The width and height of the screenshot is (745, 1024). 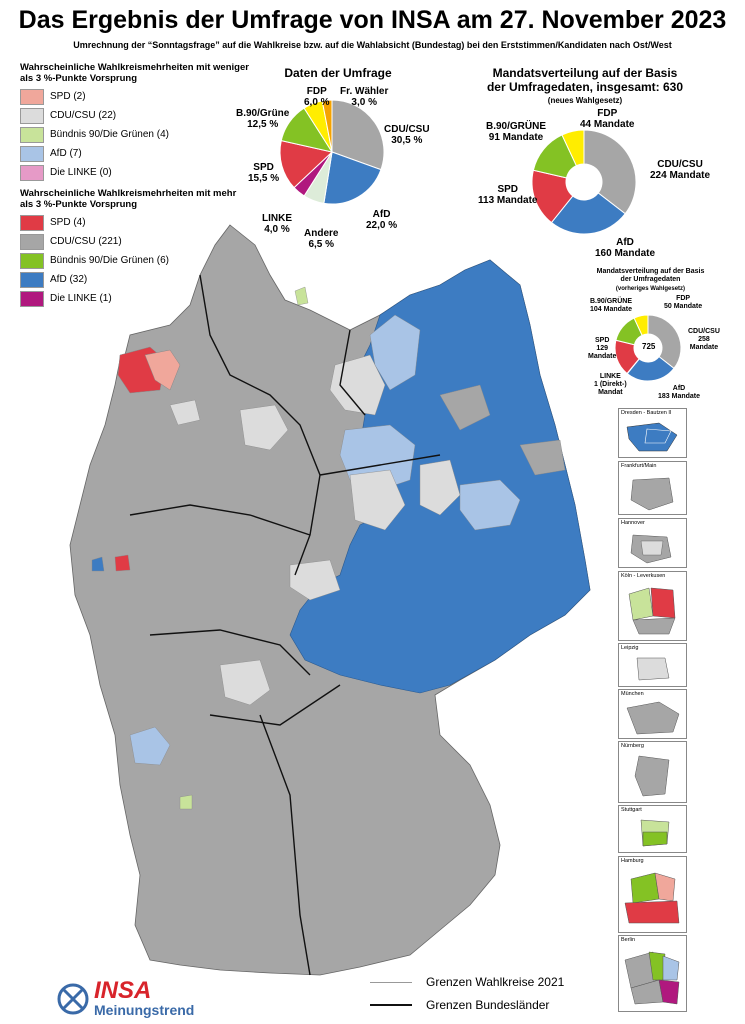 I want to click on inset-frankfurt: Frankfurt/Main, so click(x=652, y=488).